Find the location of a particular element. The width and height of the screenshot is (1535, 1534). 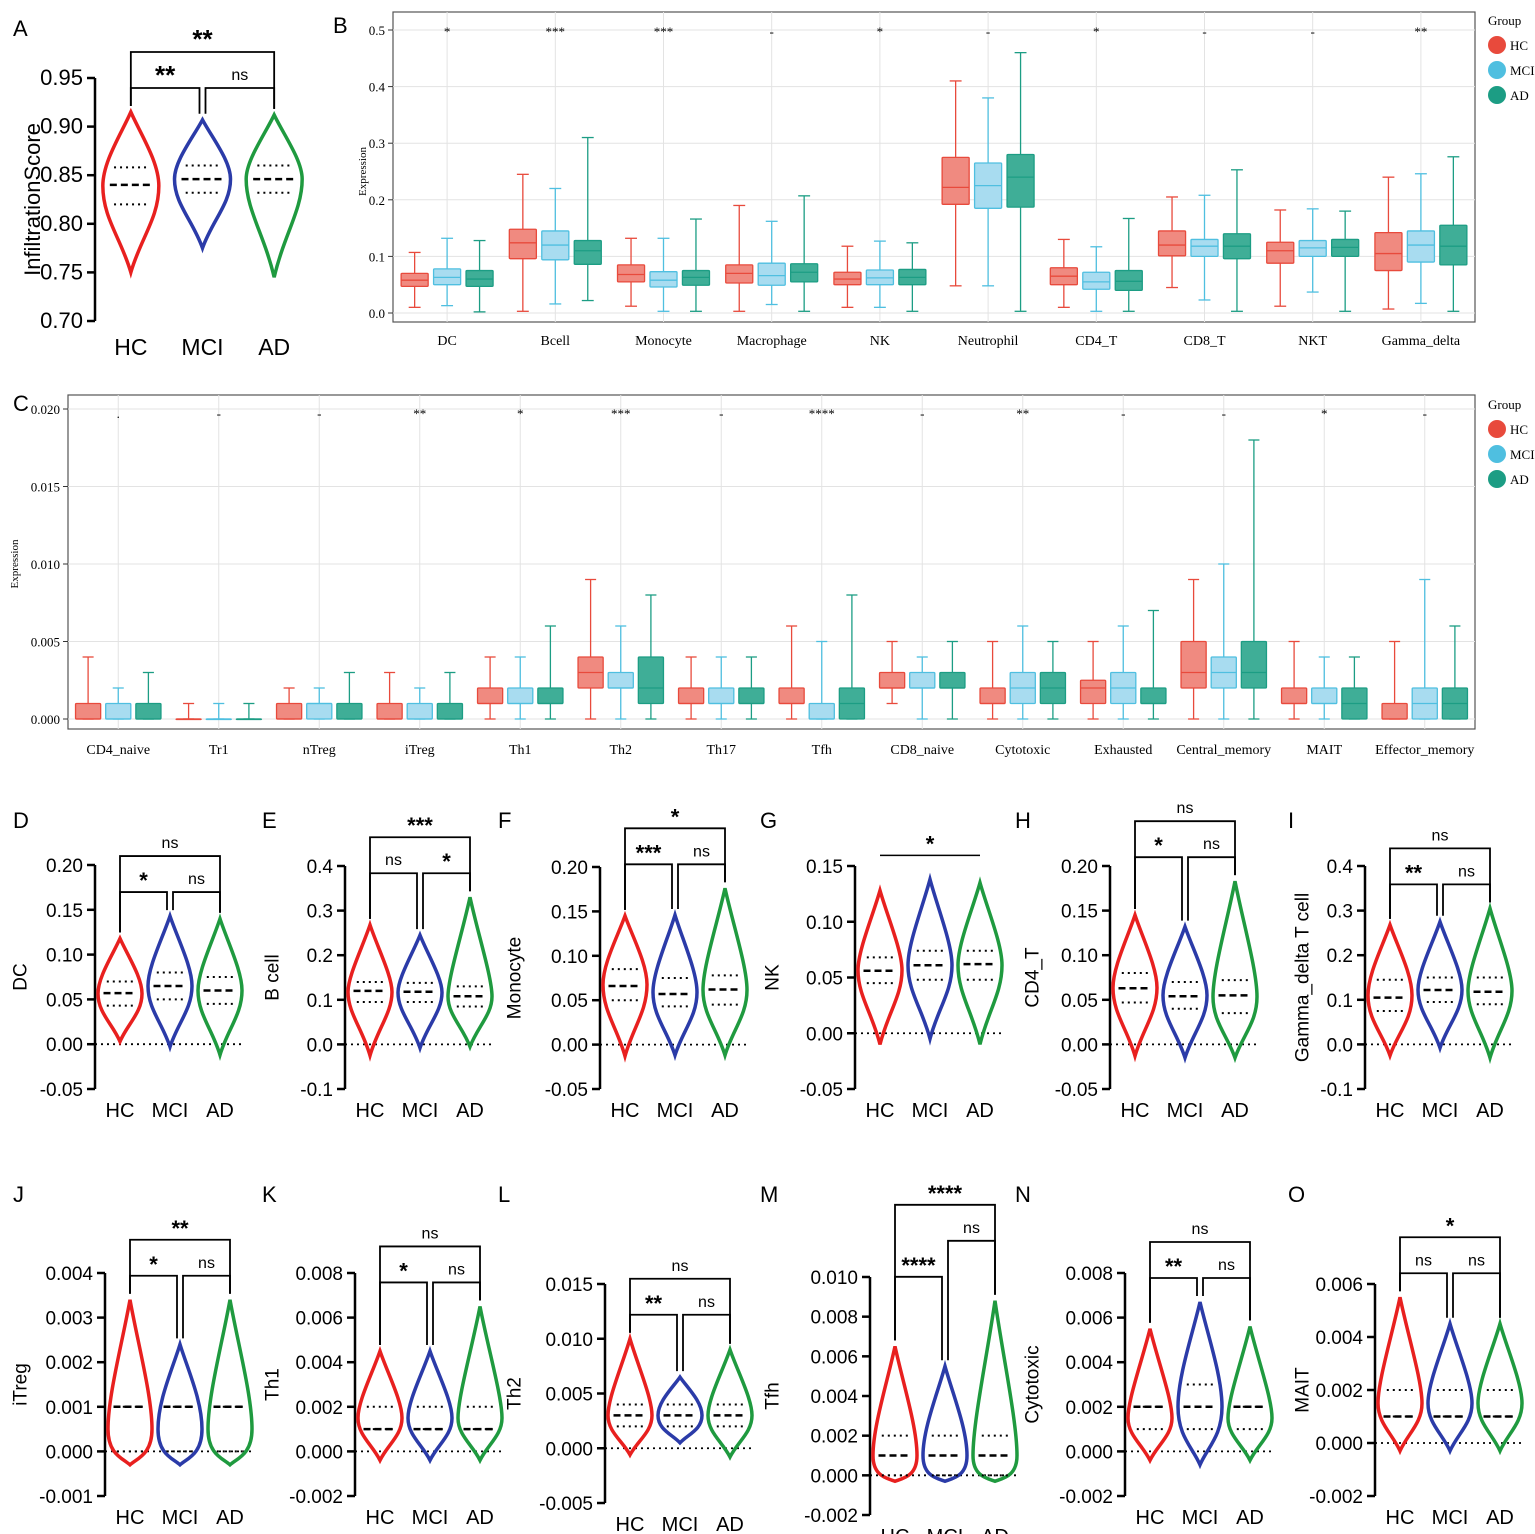

x-tick-label: Exhausted is located at coordinates (1123, 750).